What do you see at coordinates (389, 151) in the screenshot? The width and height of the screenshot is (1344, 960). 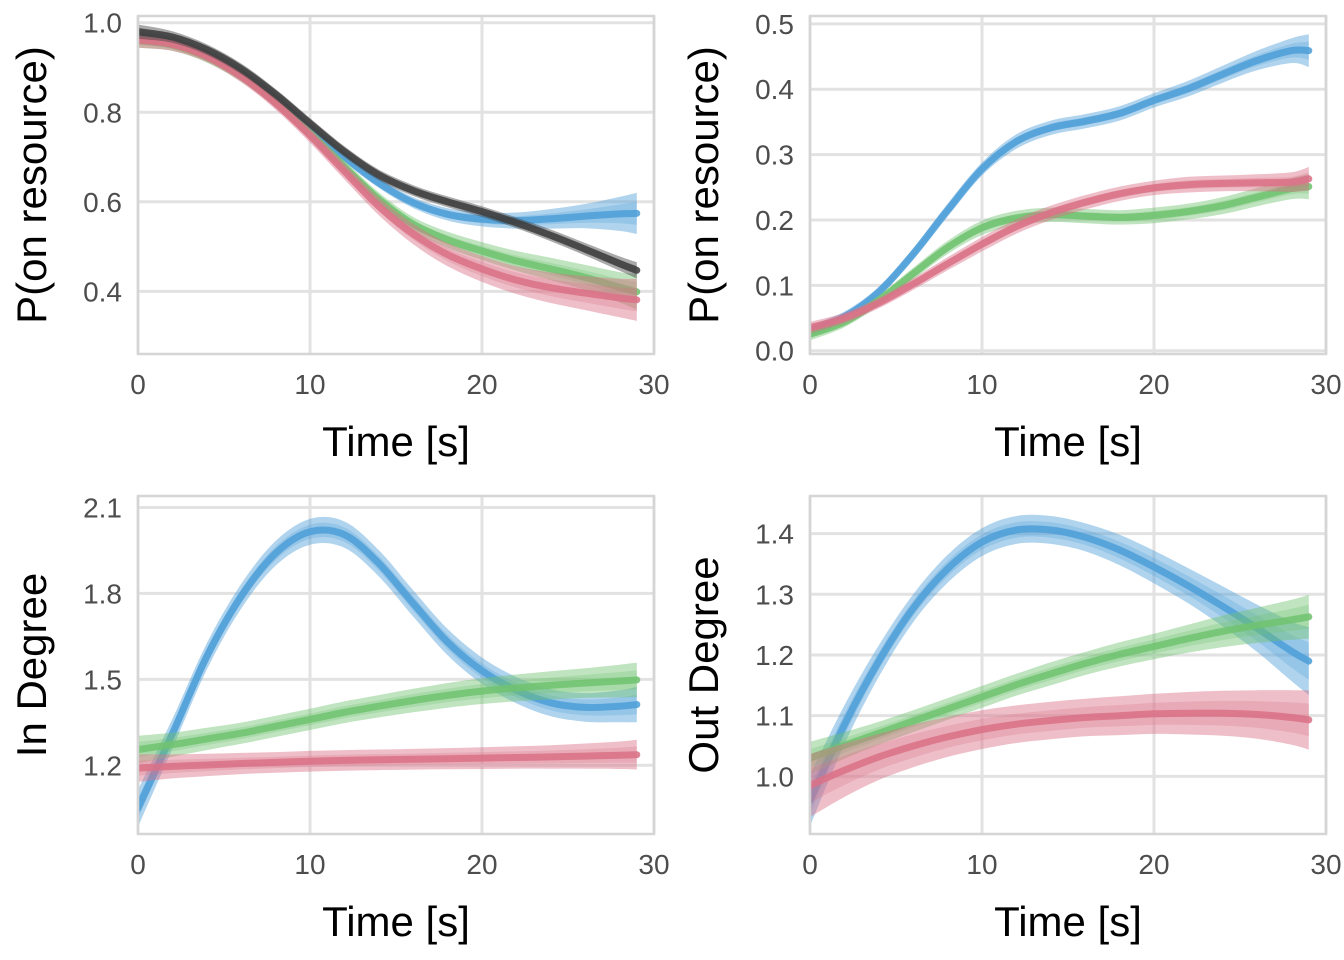 I see `series-black-line` at bounding box center [389, 151].